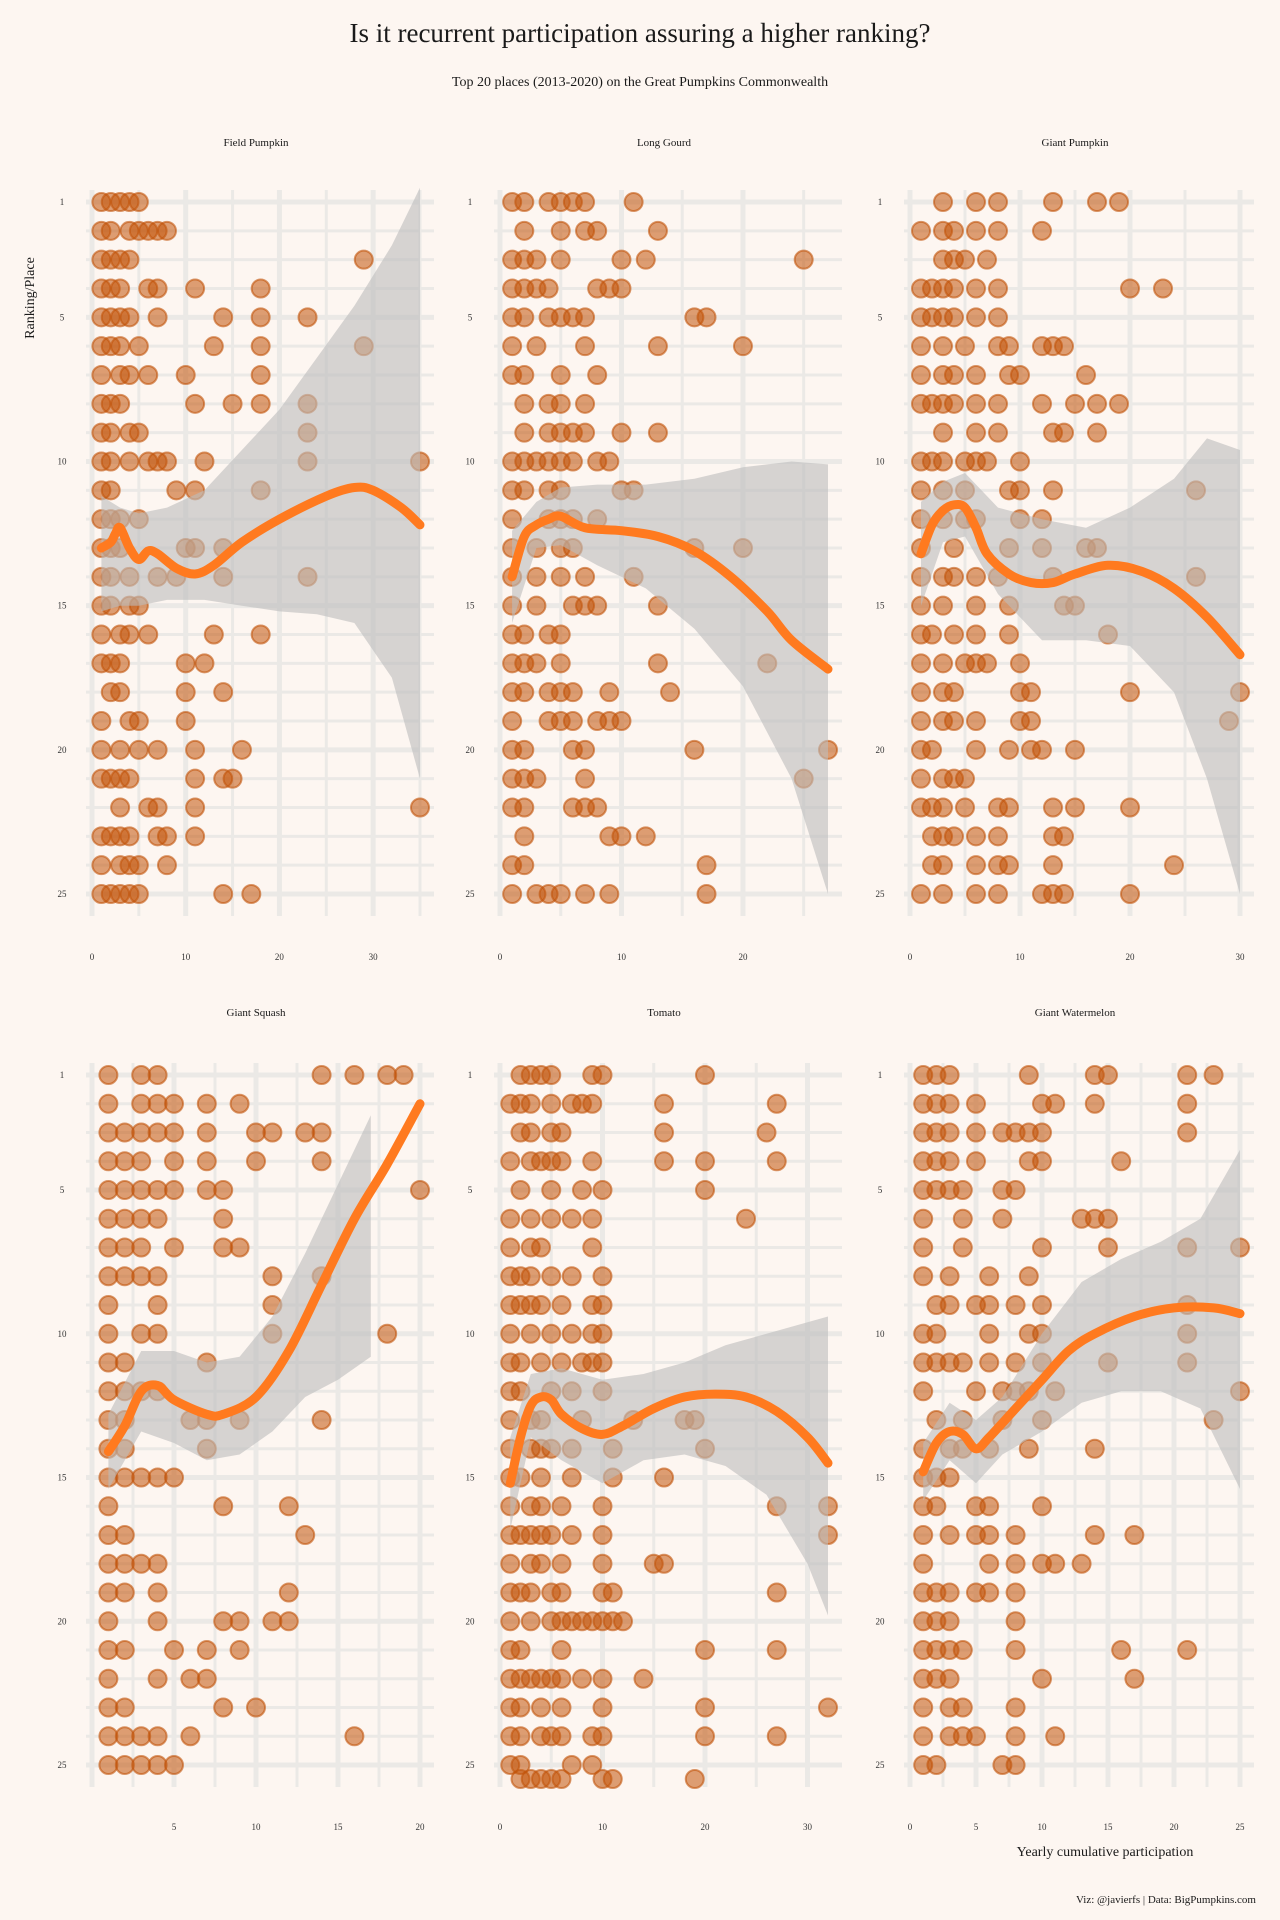 This screenshot has height=1920, width=1280. I want to click on panel-title: Long Gourd, so click(664, 143).